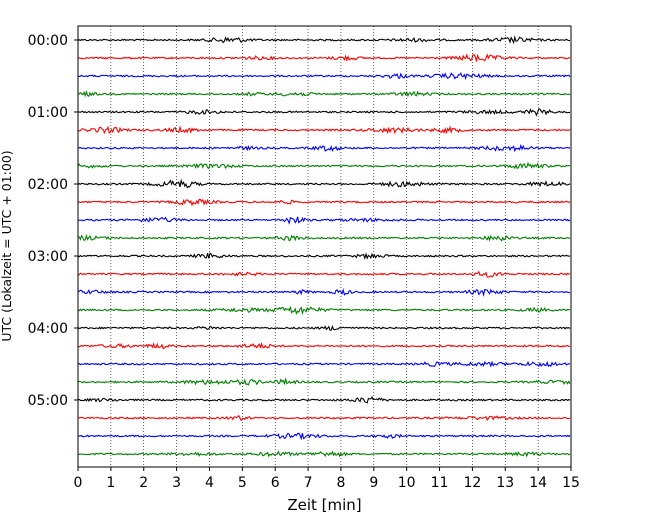 The width and height of the screenshot is (650, 520). I want to click on x-tick-label: 0, so click(78, 483).